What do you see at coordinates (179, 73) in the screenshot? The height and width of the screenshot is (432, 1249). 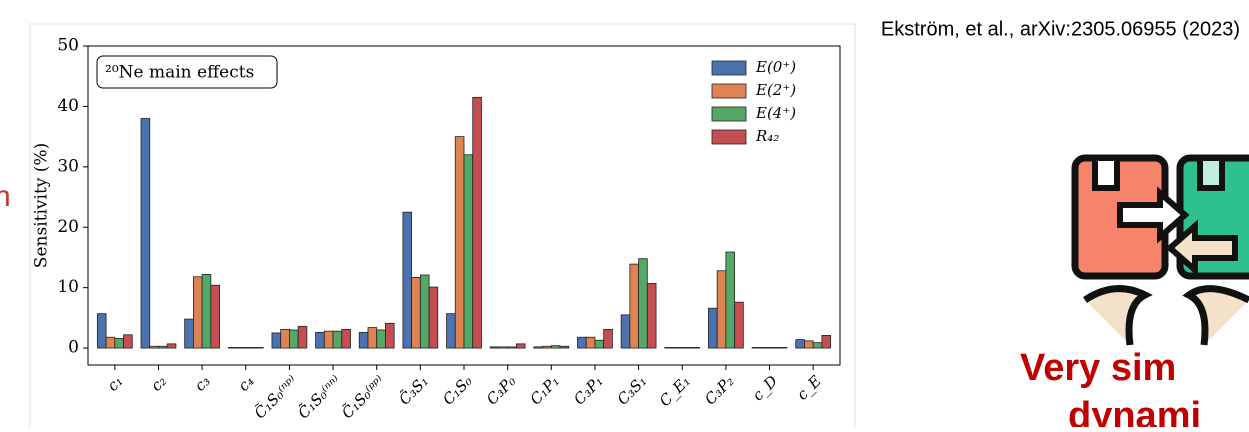 I see `annotation-text: ²⁰Ne main effects` at bounding box center [179, 73].